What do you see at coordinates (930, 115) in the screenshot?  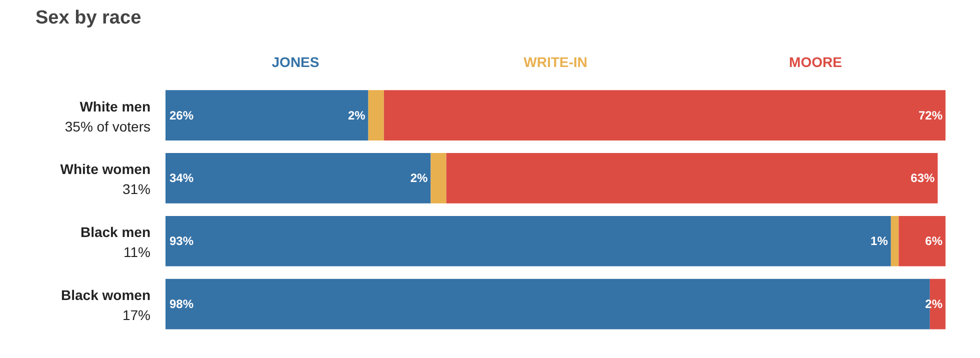 I see `data-label: 72%` at bounding box center [930, 115].